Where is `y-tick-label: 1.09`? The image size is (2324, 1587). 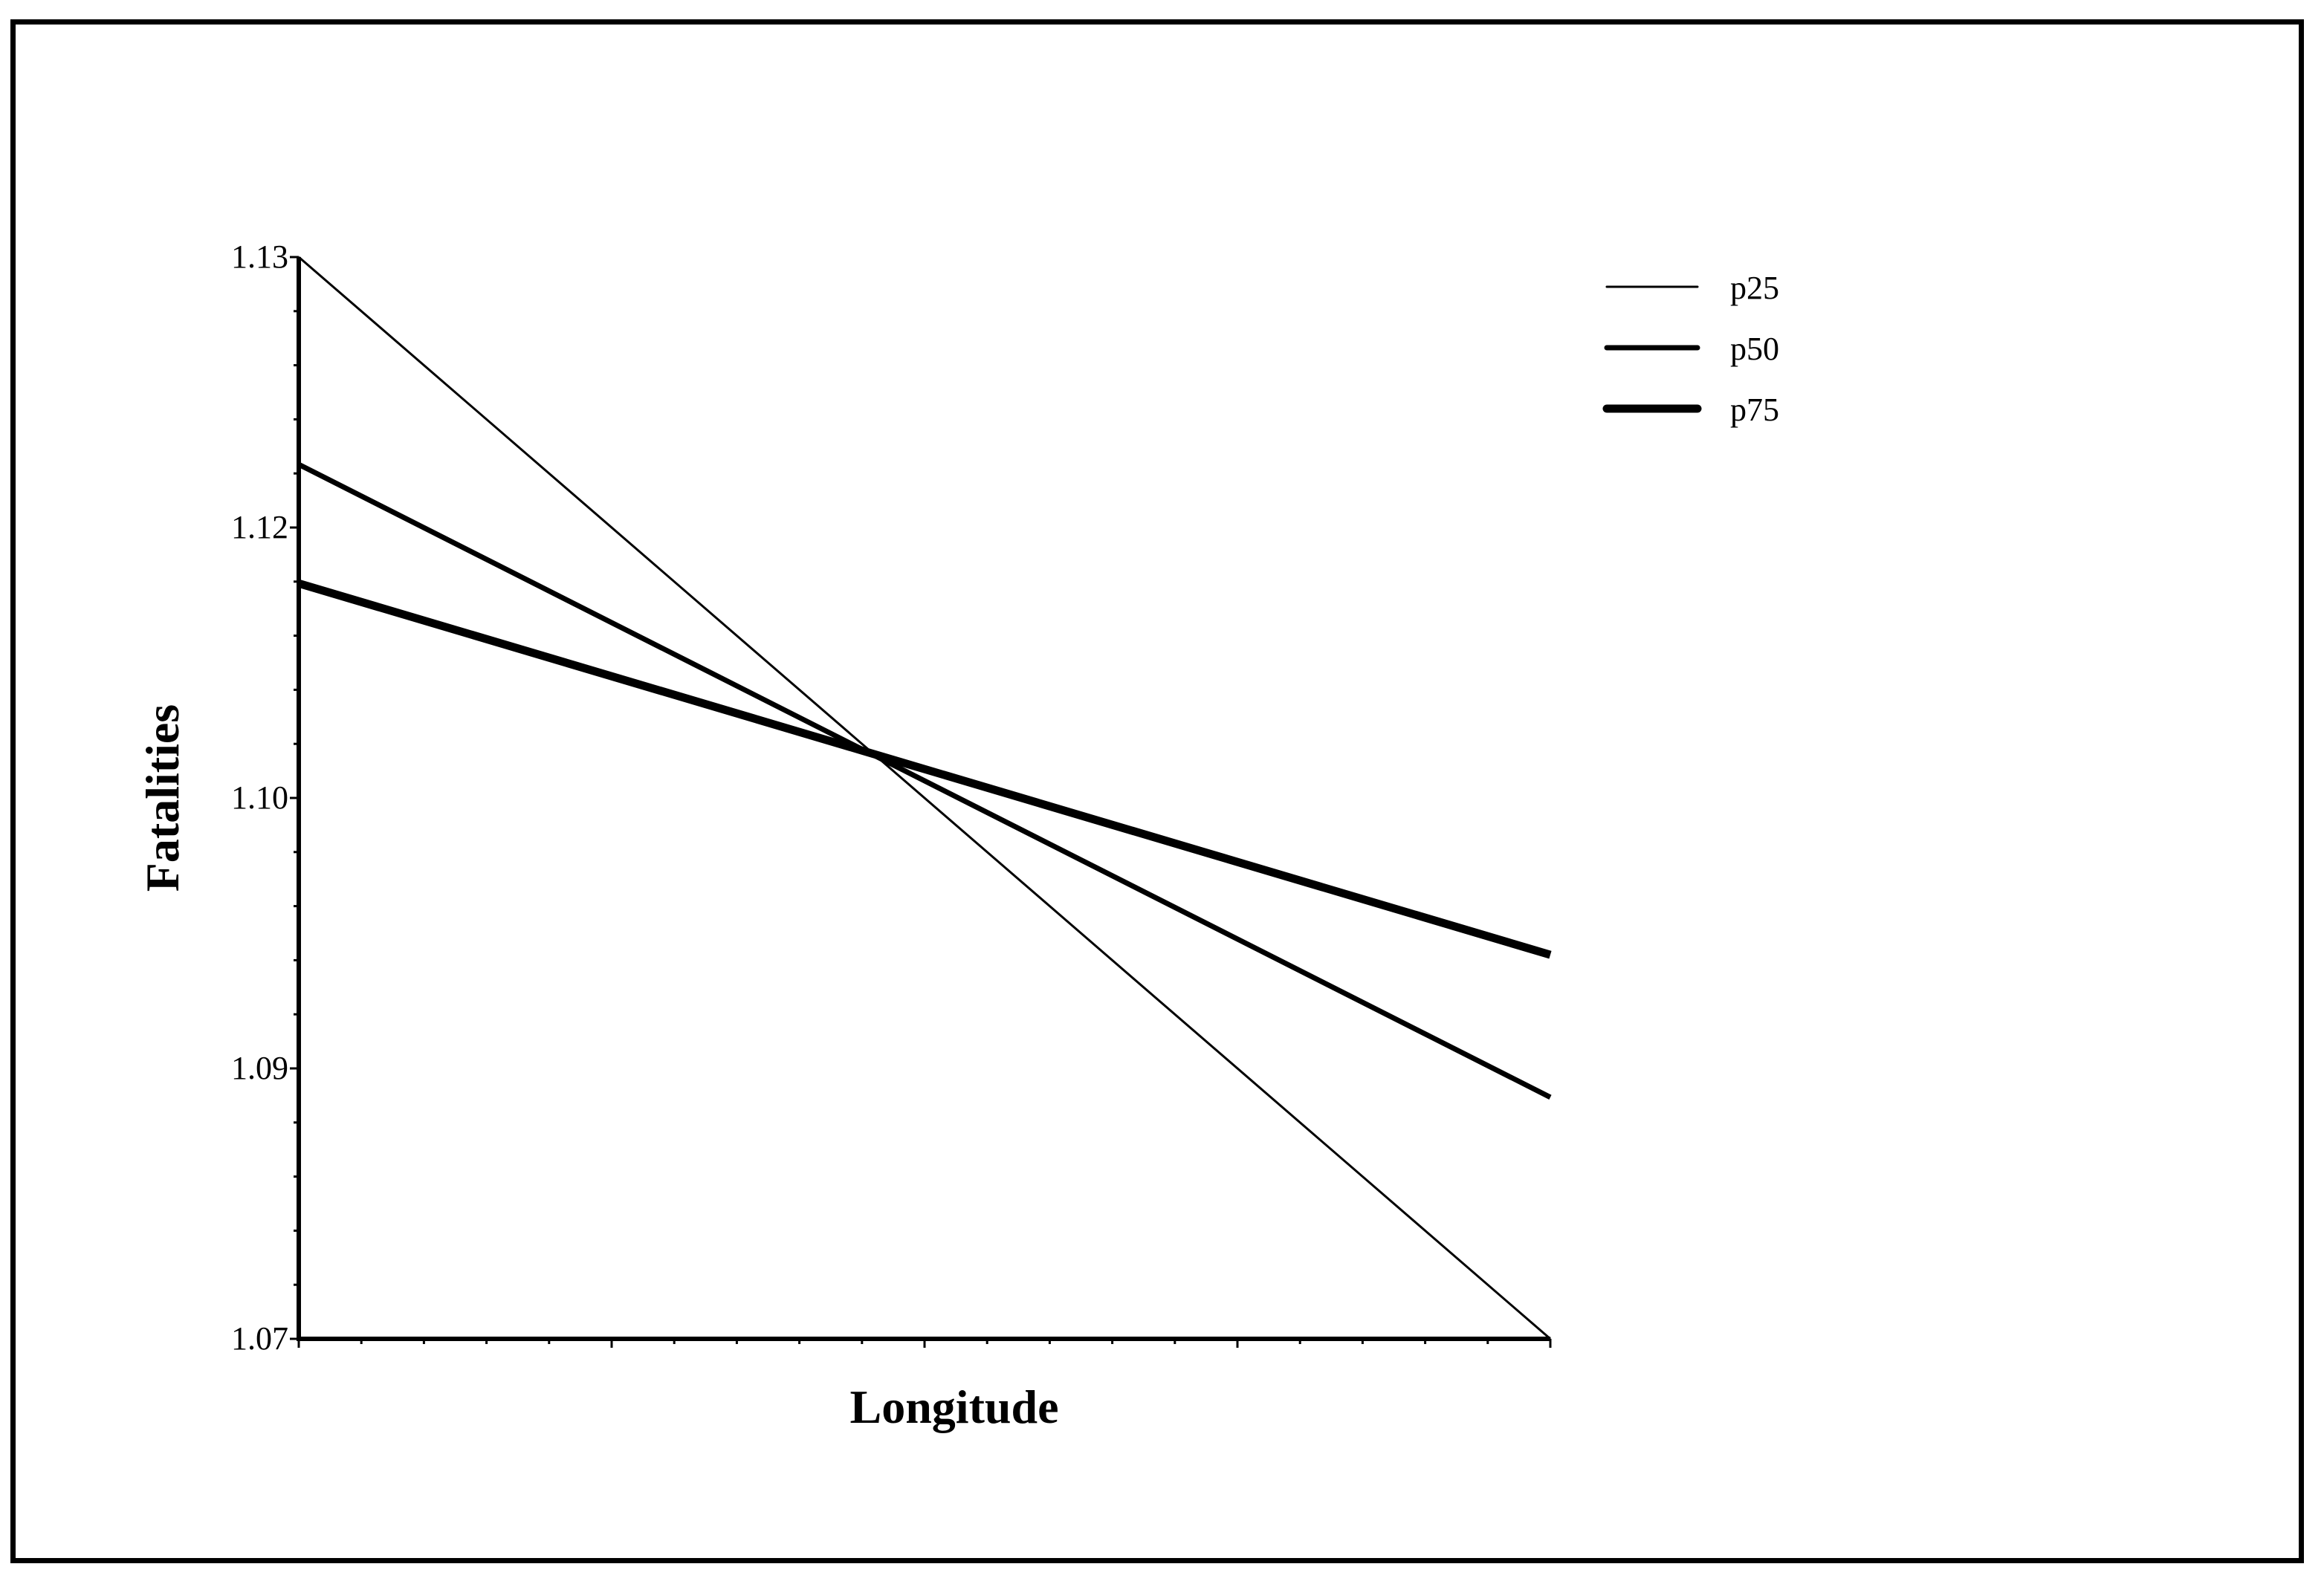
y-tick-label: 1.09 is located at coordinates (259, 1068).